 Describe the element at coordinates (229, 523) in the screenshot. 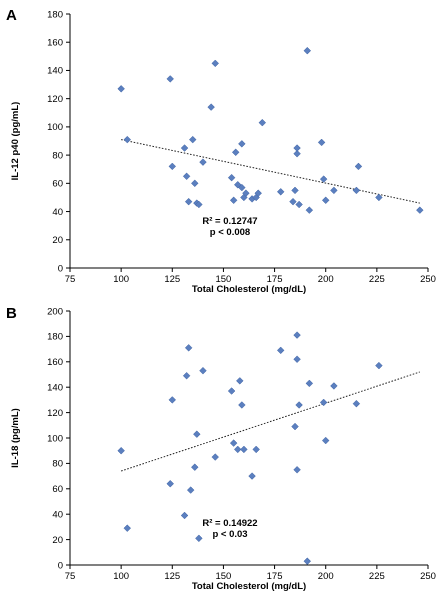

I see `r-squared-label: R² = 0.14922` at that location.